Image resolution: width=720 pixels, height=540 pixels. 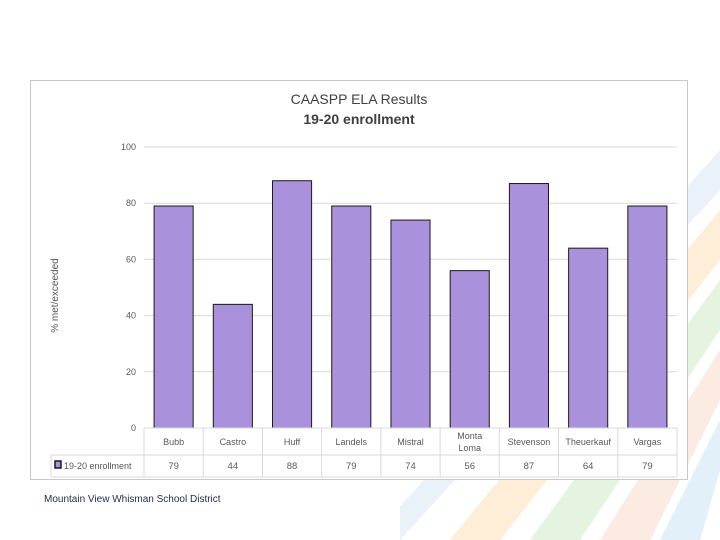 I want to click on x-tick-label: Monta, so click(x=469, y=436).